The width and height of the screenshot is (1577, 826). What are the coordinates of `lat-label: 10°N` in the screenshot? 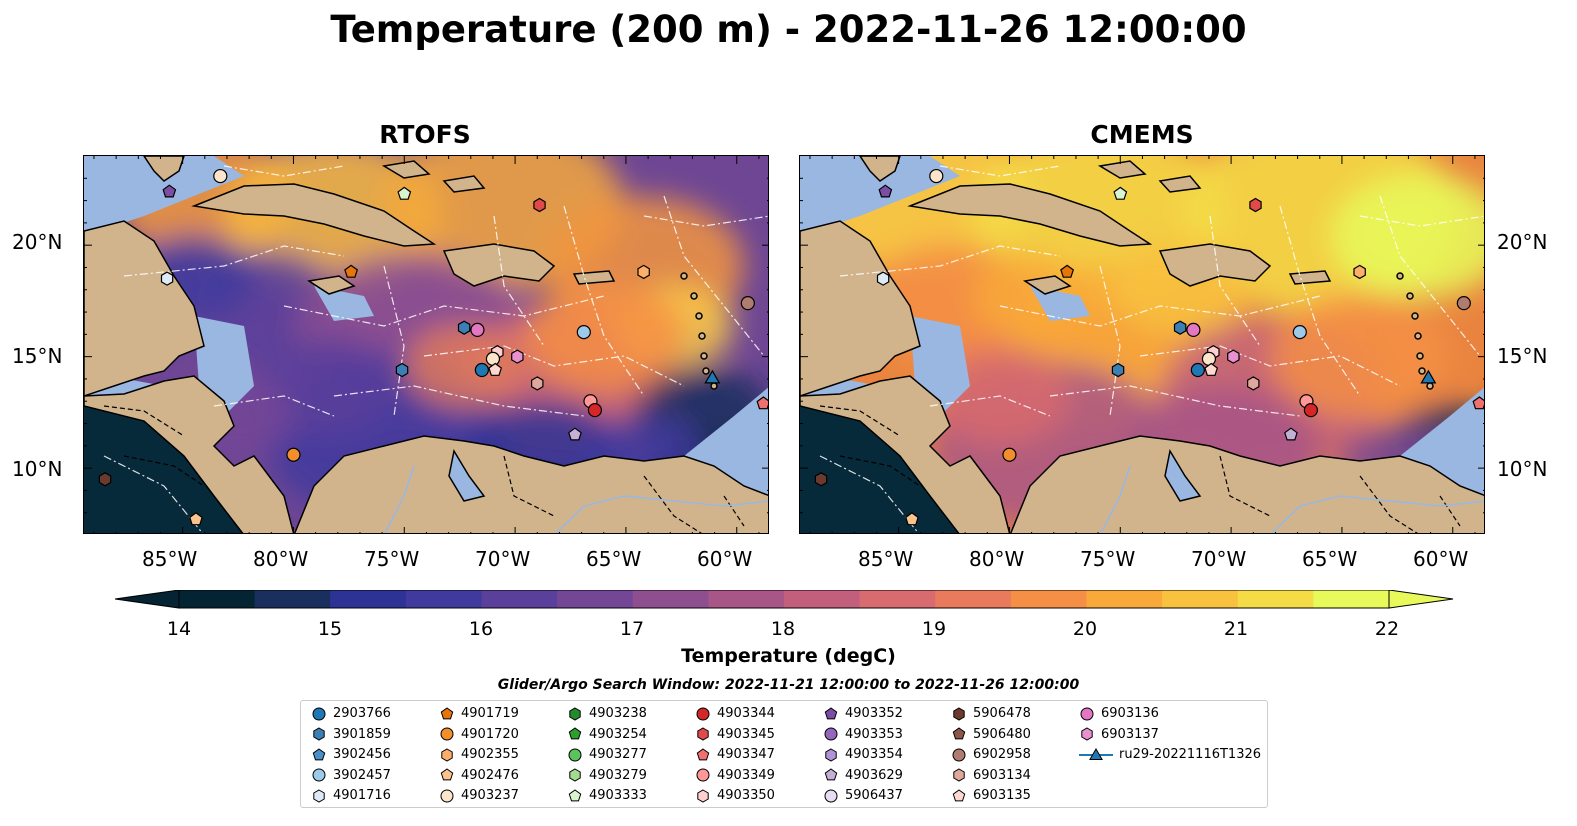 It's located at (37, 469).